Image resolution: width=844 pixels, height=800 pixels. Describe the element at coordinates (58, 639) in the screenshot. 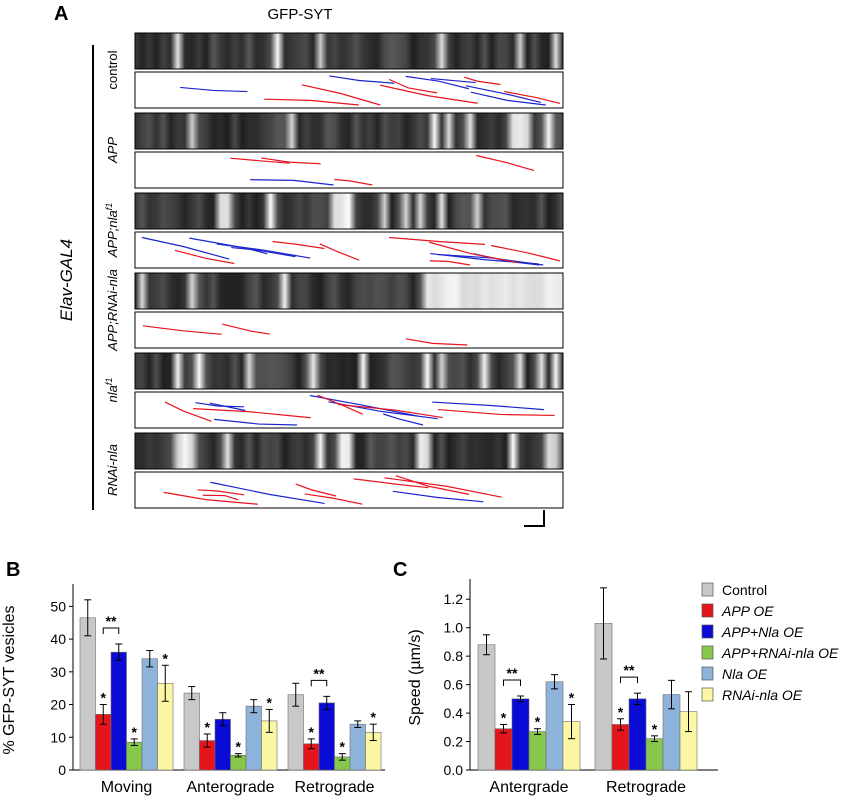

I see `y-tick-label: 40` at that location.